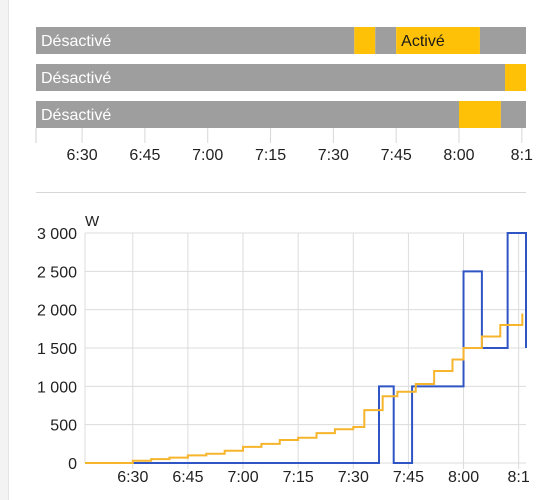 The width and height of the screenshot is (560, 500). What do you see at coordinates (423, 41) in the screenshot?
I see `timeline-segment-label: Activé` at bounding box center [423, 41].